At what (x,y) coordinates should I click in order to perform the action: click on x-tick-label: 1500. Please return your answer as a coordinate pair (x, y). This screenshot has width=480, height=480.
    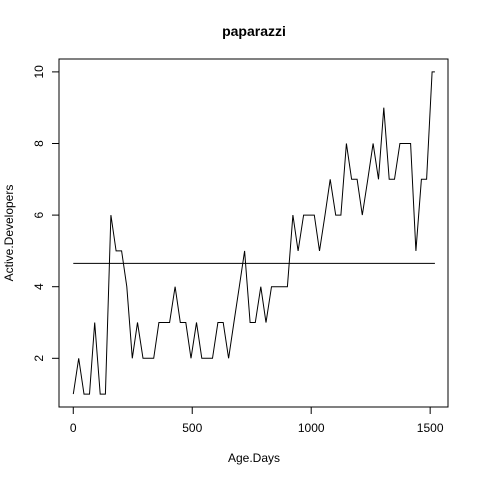
    Looking at the image, I should click on (430, 428).